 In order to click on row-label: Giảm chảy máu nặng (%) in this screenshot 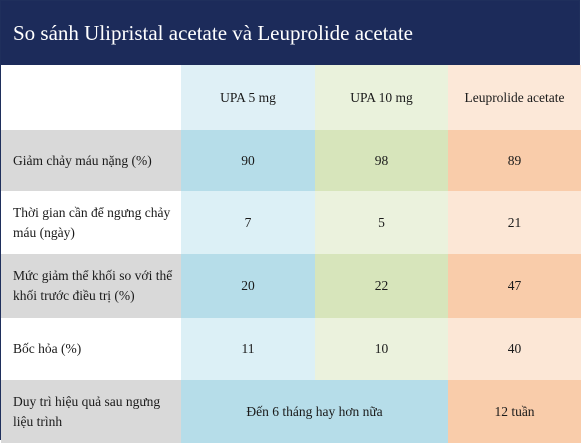, I will do `click(91, 160)`.